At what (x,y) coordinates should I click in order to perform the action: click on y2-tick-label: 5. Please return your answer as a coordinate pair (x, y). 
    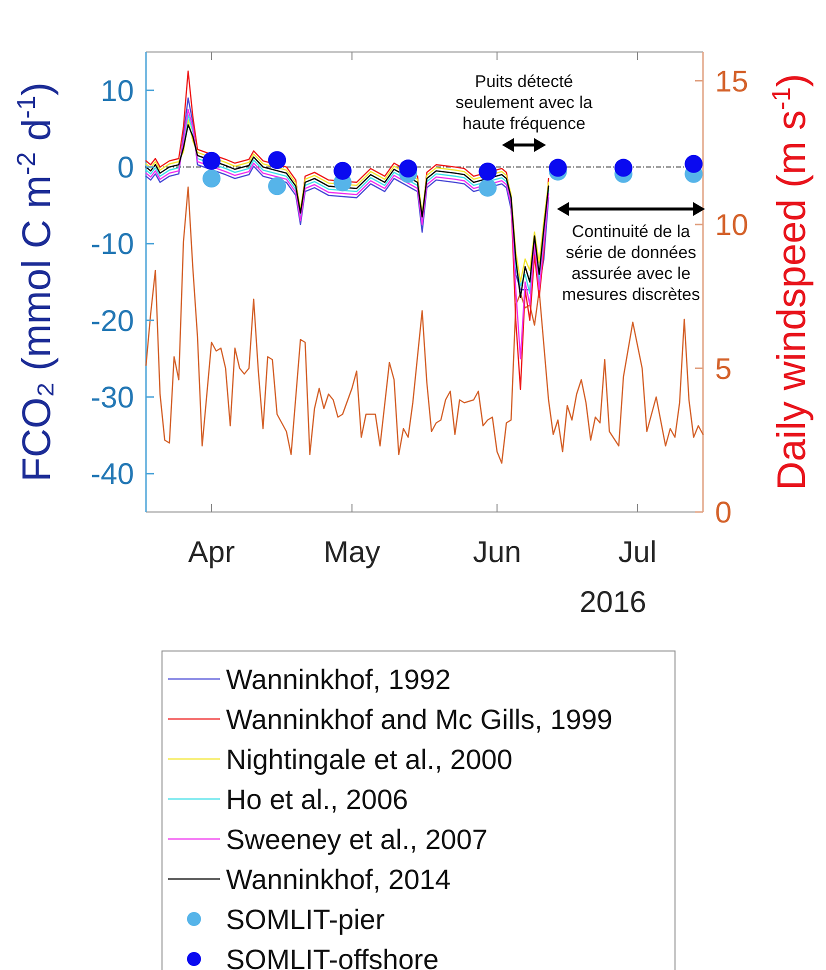
    Looking at the image, I should click on (723, 369).